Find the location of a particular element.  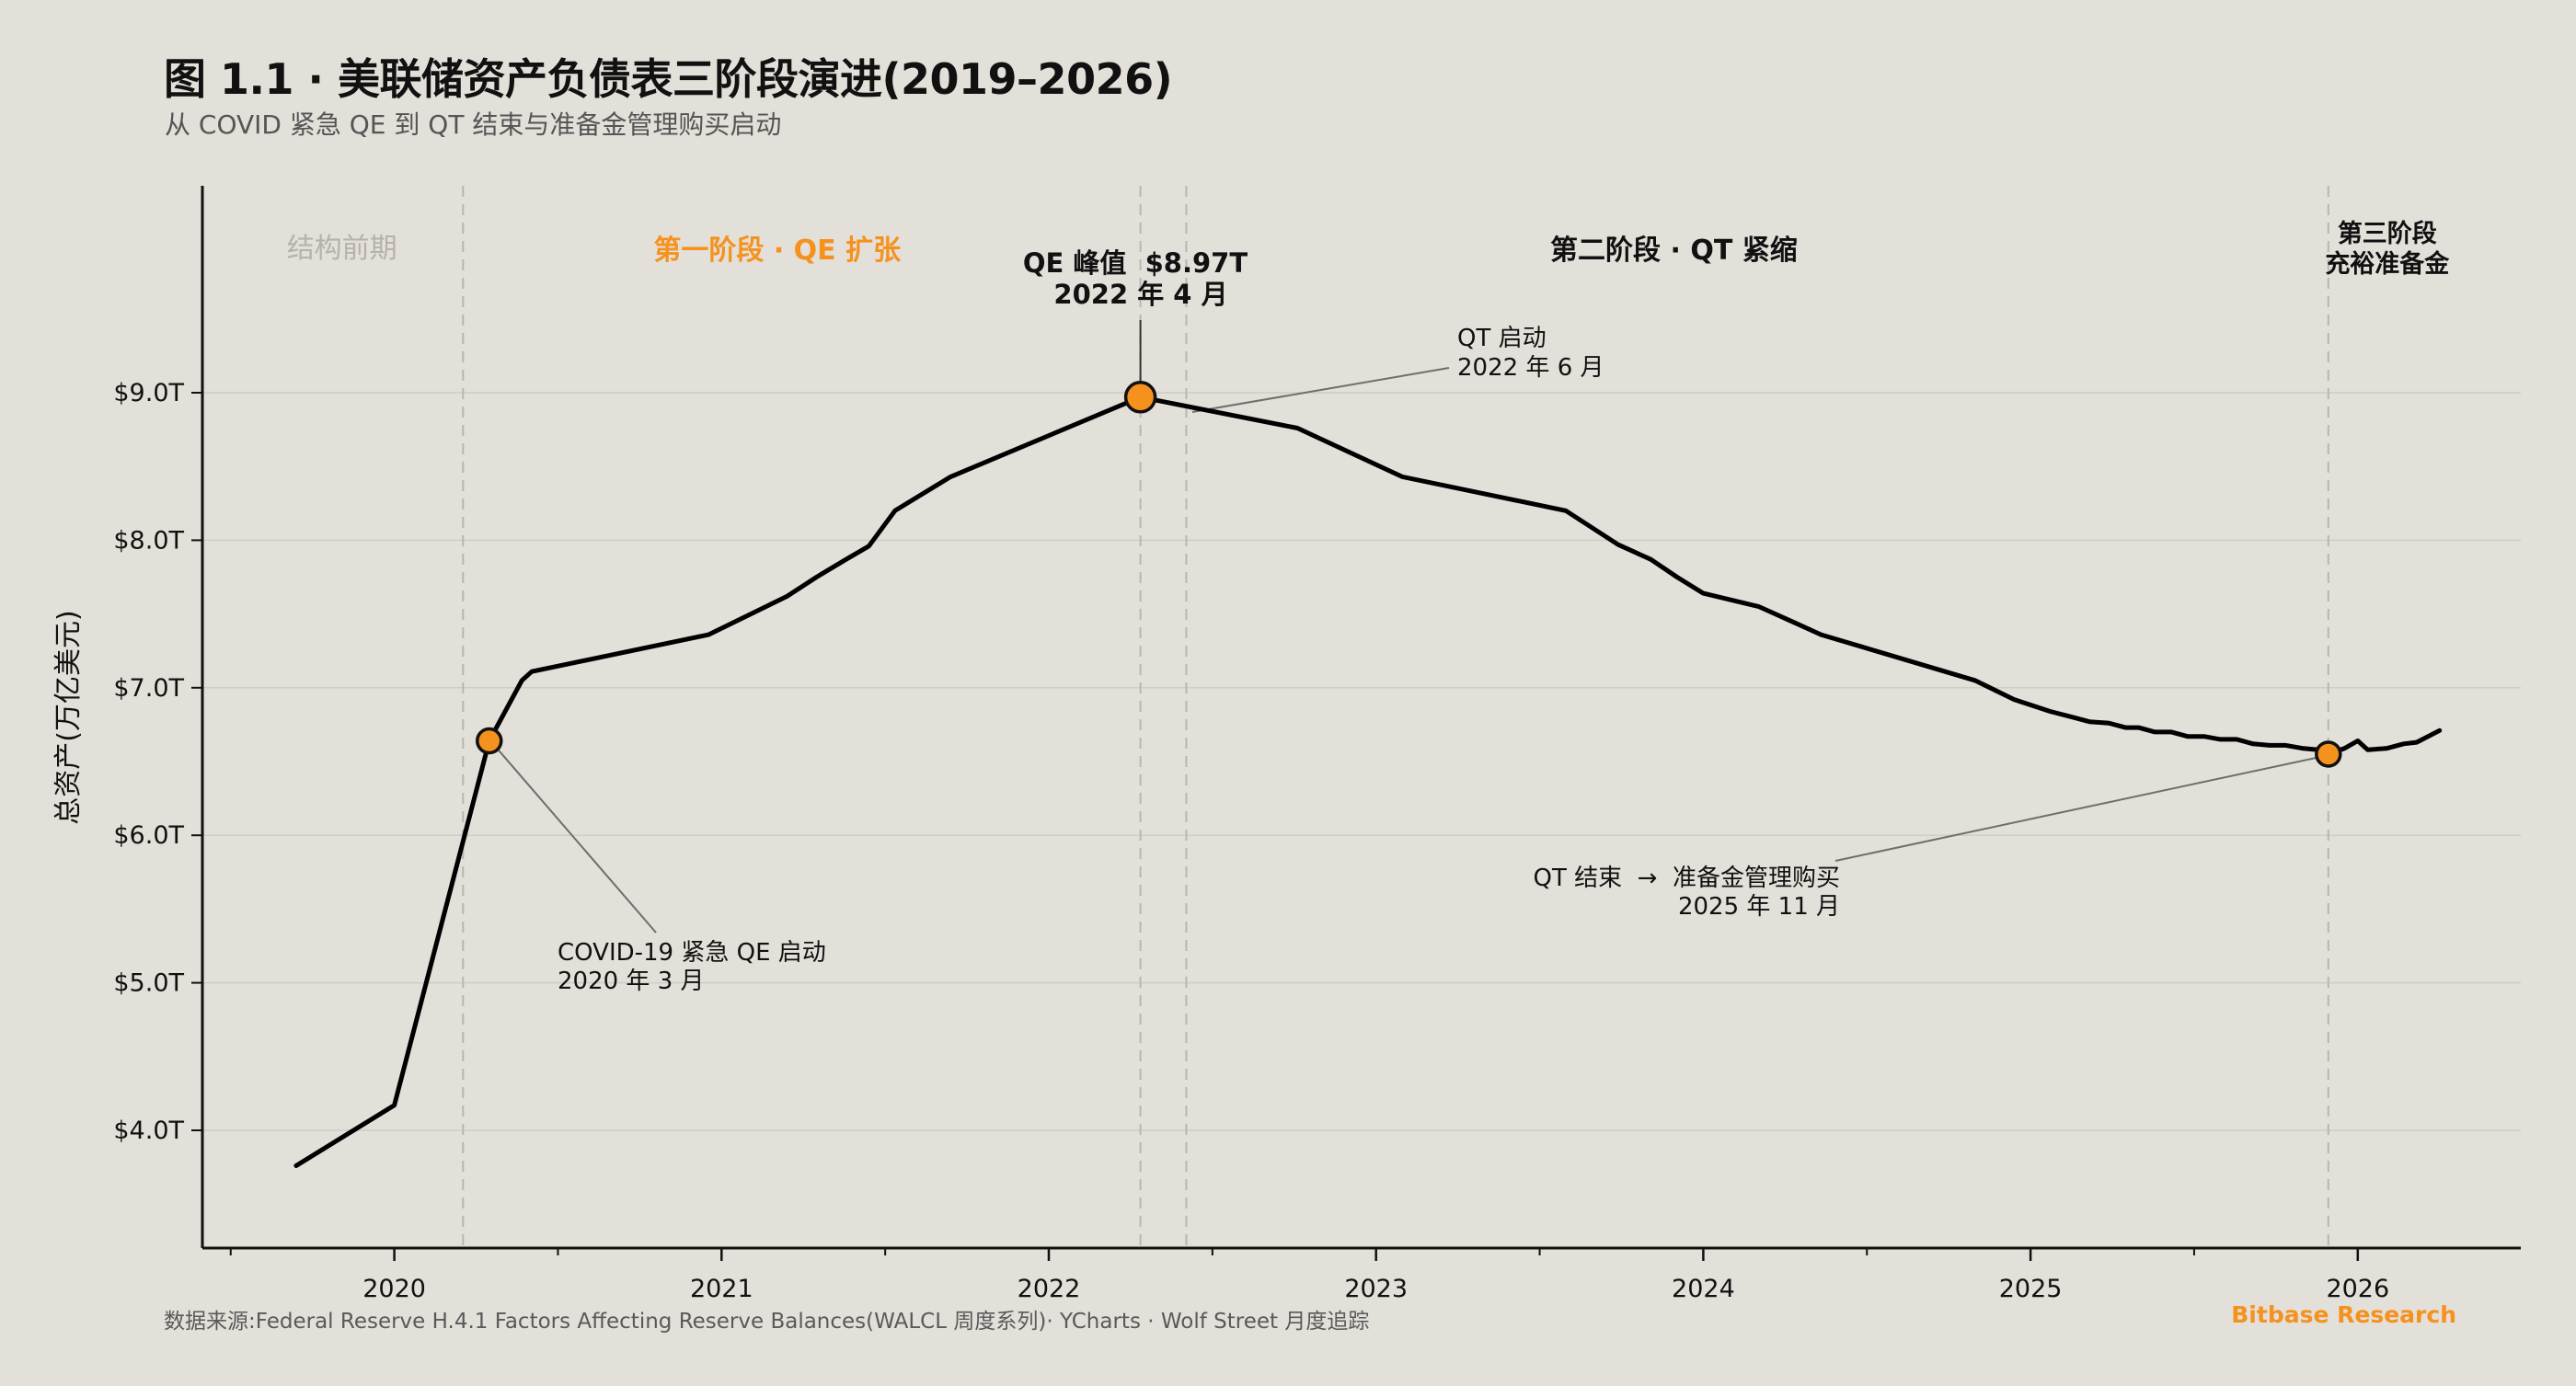

annotation-peak-date: 2022 年 4 月 is located at coordinates (1140, 294).